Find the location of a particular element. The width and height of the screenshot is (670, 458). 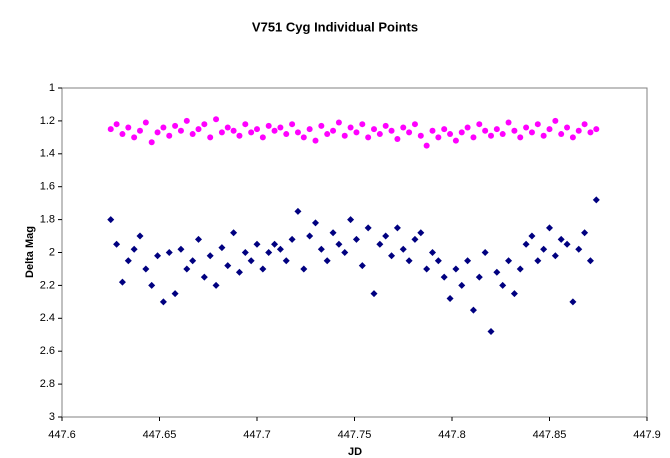

x-tick-label: 447.7 is located at coordinates (257, 435).